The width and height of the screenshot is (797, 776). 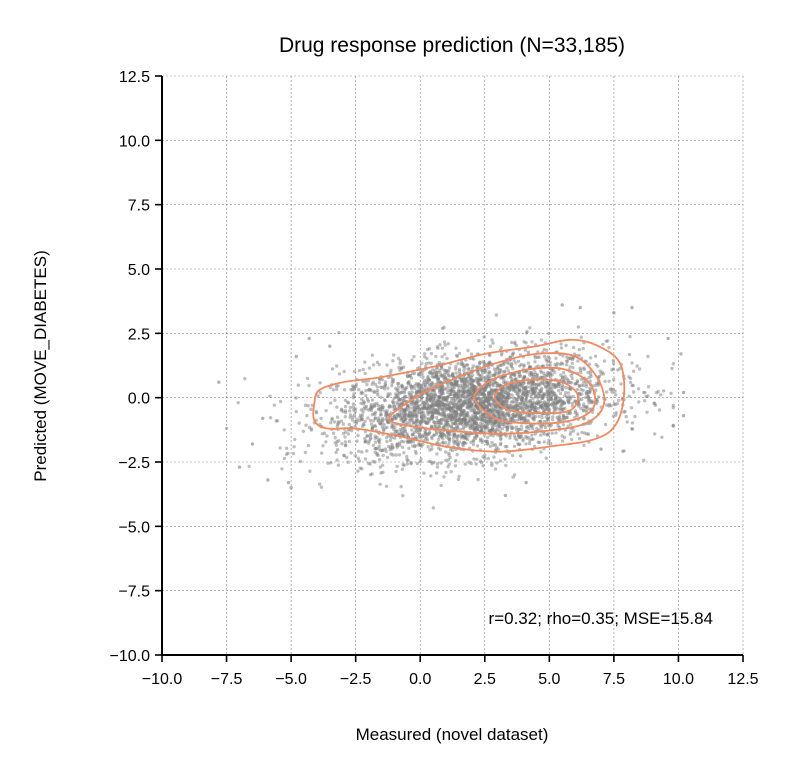 What do you see at coordinates (485, 679) in the screenshot?
I see `x-tick-label: 2.5` at bounding box center [485, 679].